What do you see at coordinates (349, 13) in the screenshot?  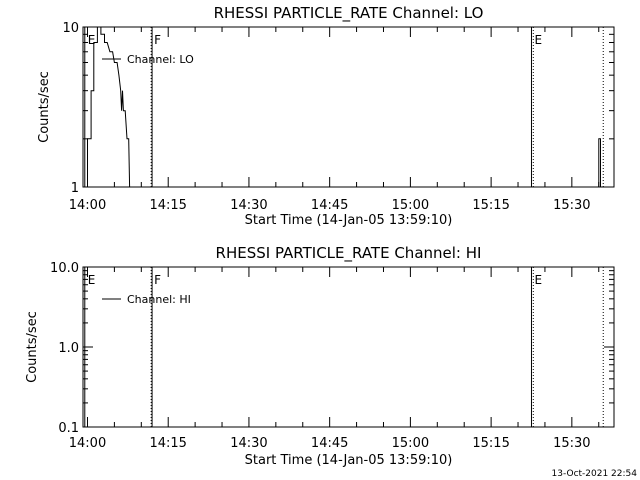 I see `chart-title: RHESSI PARTICLE_RATE Channel: LO` at bounding box center [349, 13].